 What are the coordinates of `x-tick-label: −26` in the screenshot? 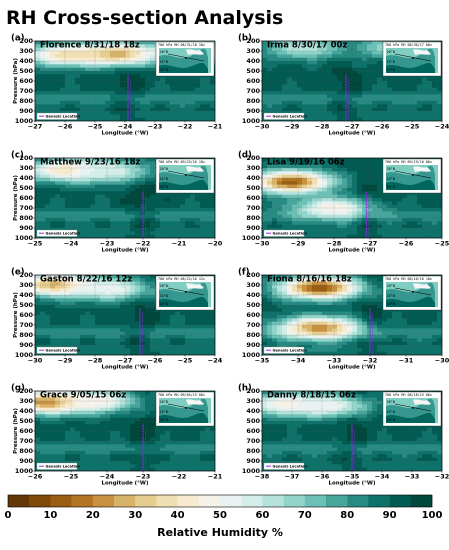 It's located at (65, 127).